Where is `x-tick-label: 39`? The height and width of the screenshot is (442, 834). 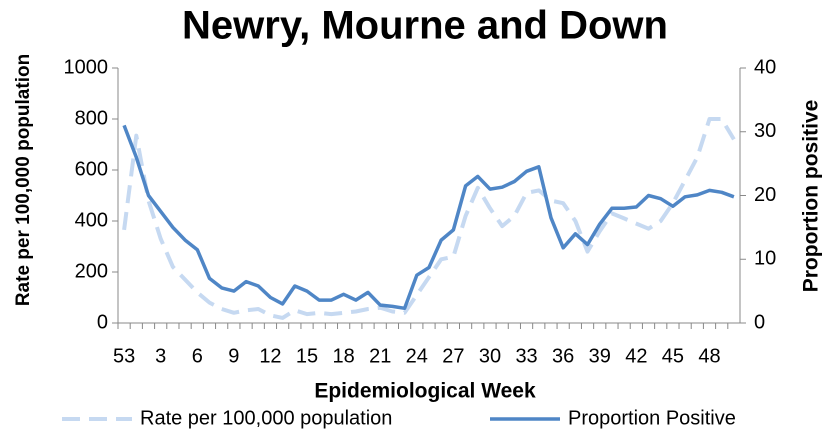
x-tick-label: 39 is located at coordinates (600, 356).